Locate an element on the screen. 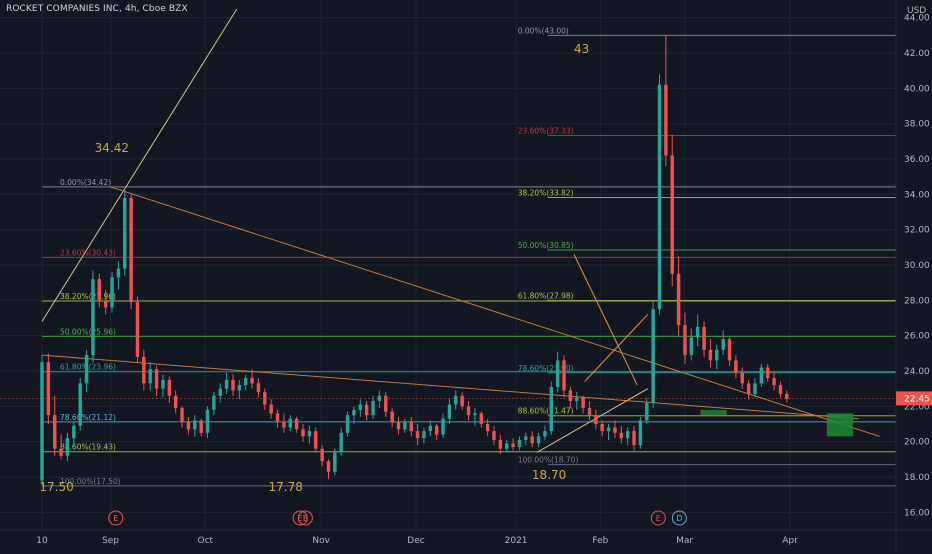 The image size is (932, 554). x-tick-label: Nov is located at coordinates (321, 541).